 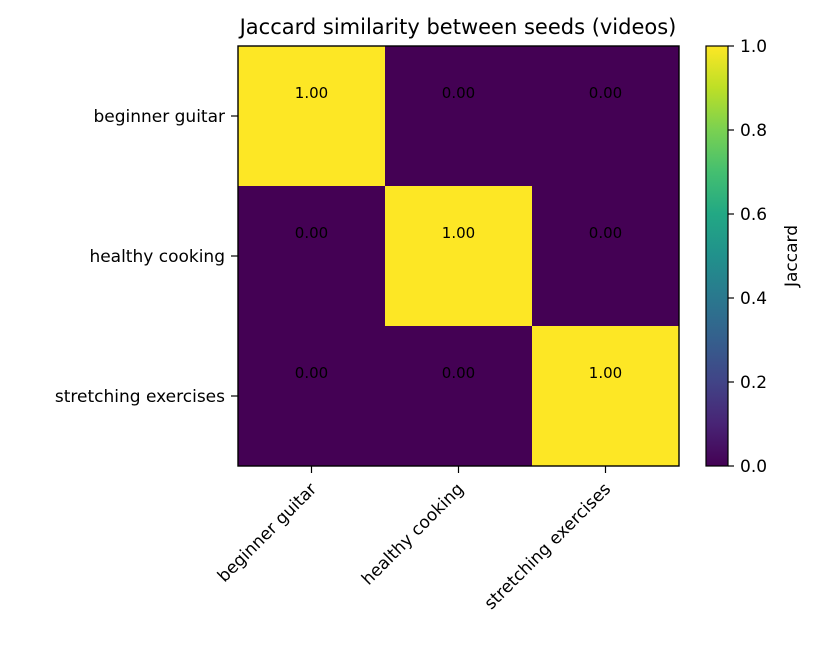 I want to click on colorbar-gradient, so click(x=717, y=256).